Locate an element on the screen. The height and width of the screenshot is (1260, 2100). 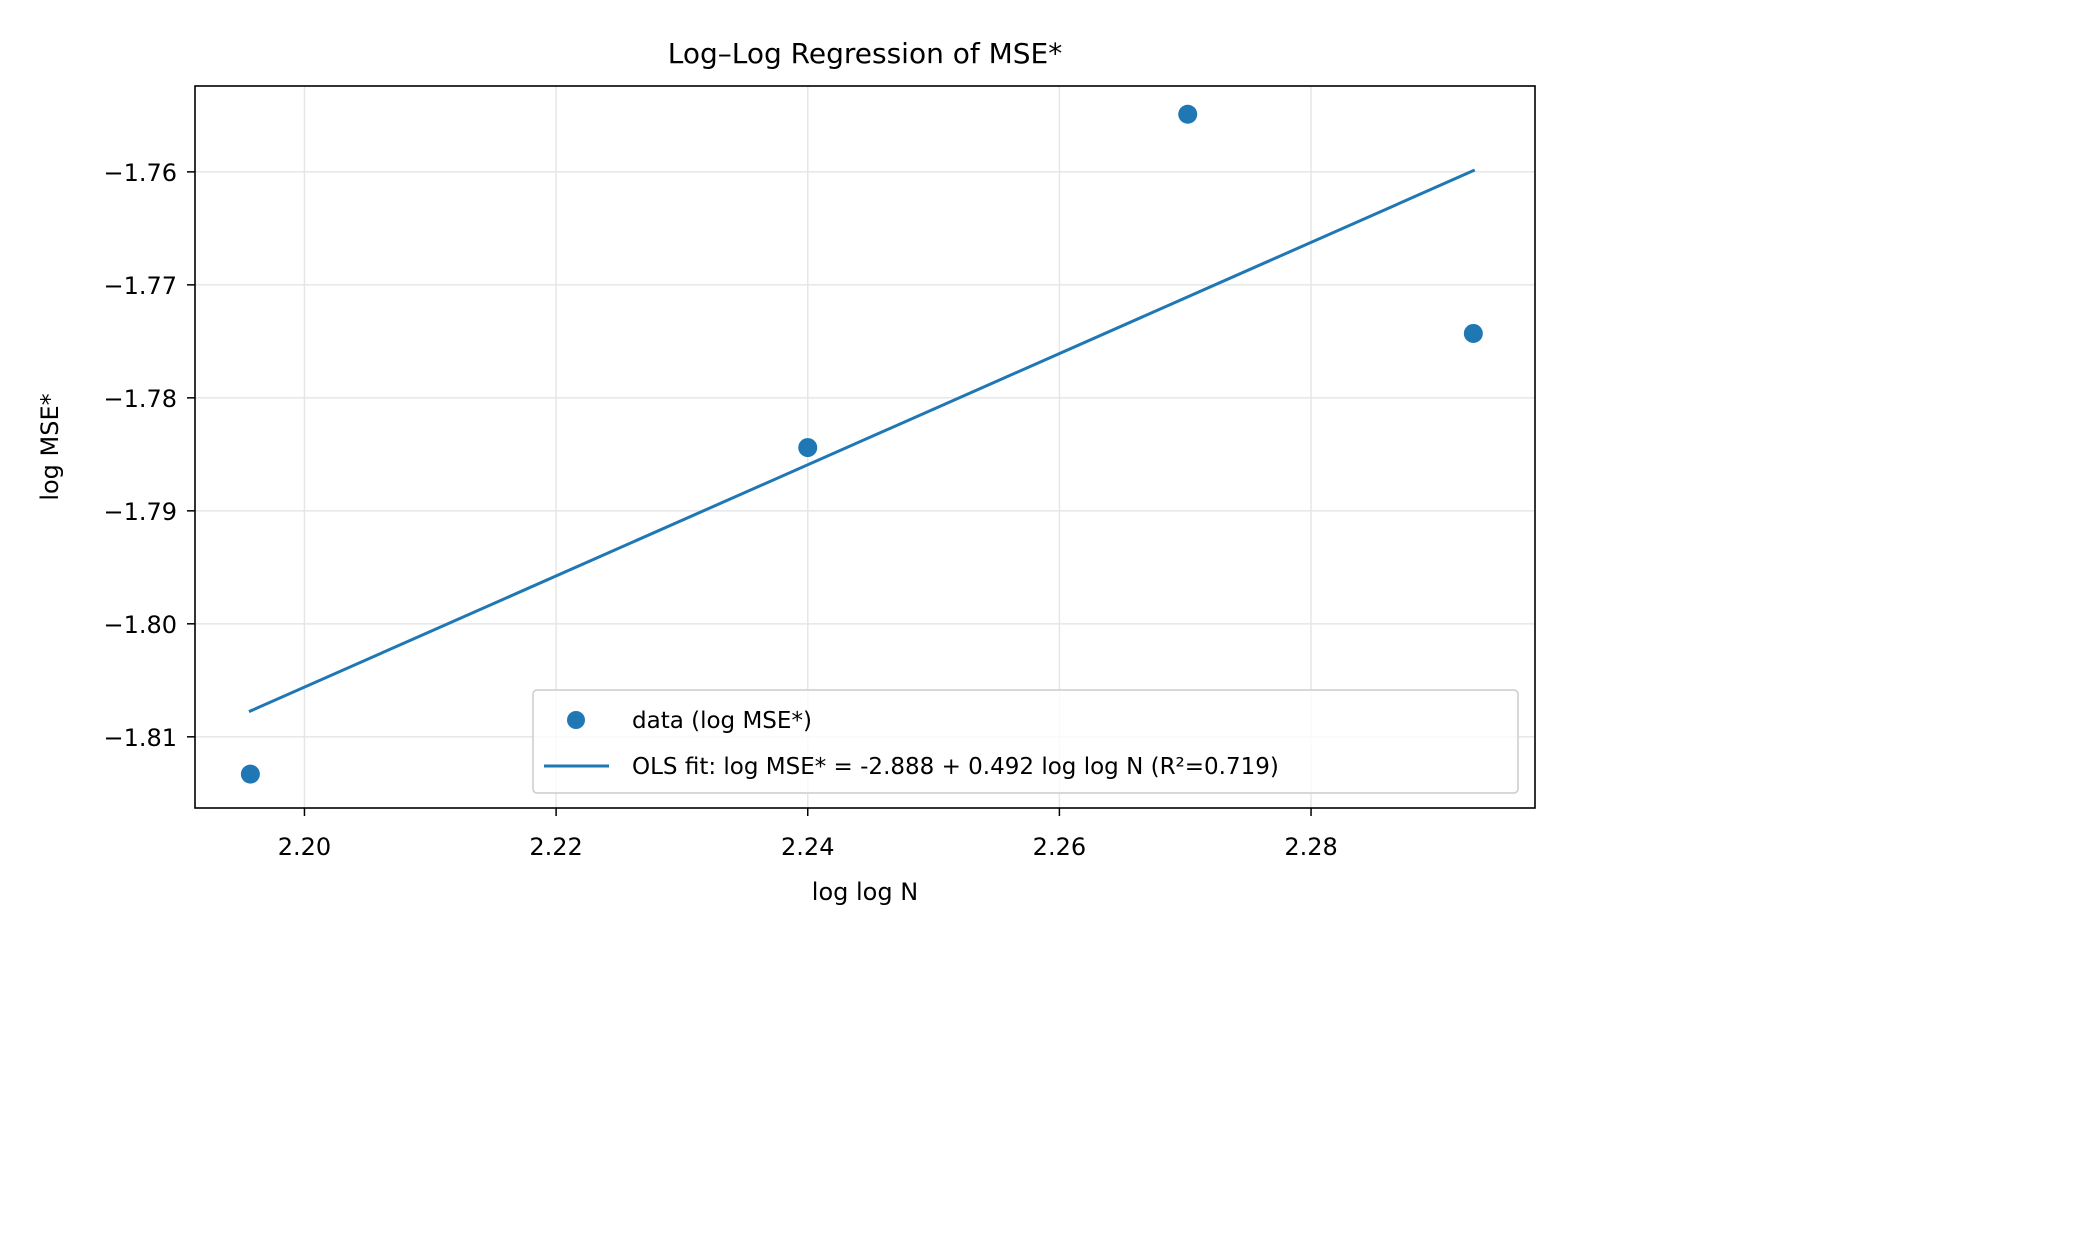
x-tick-label: 2.22 is located at coordinates (555, 847).